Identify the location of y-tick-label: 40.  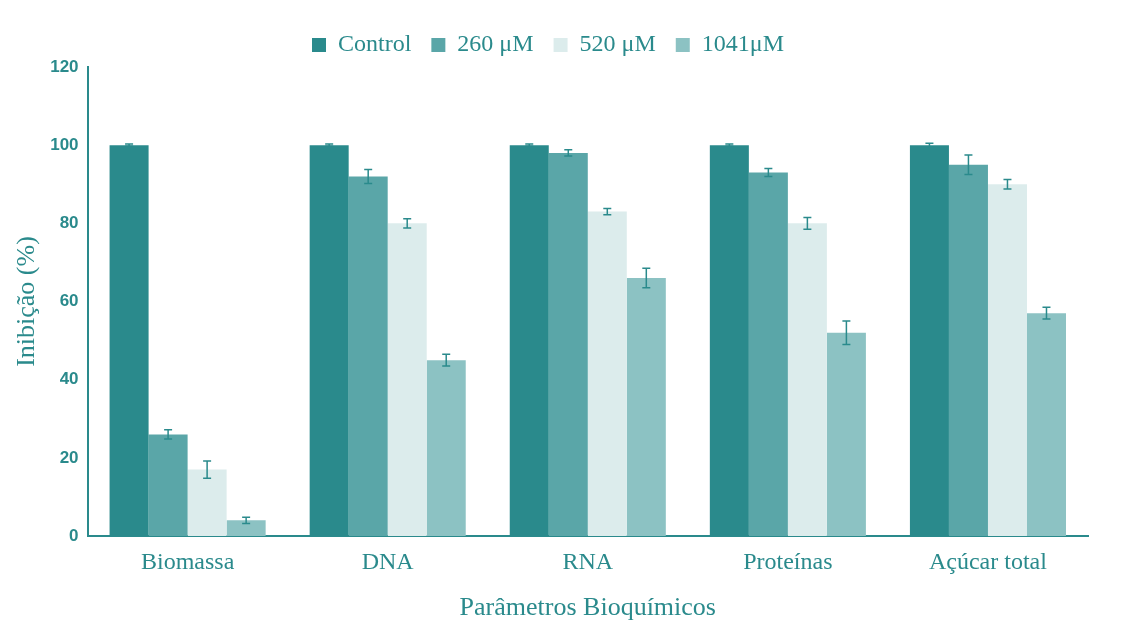
(69, 379).